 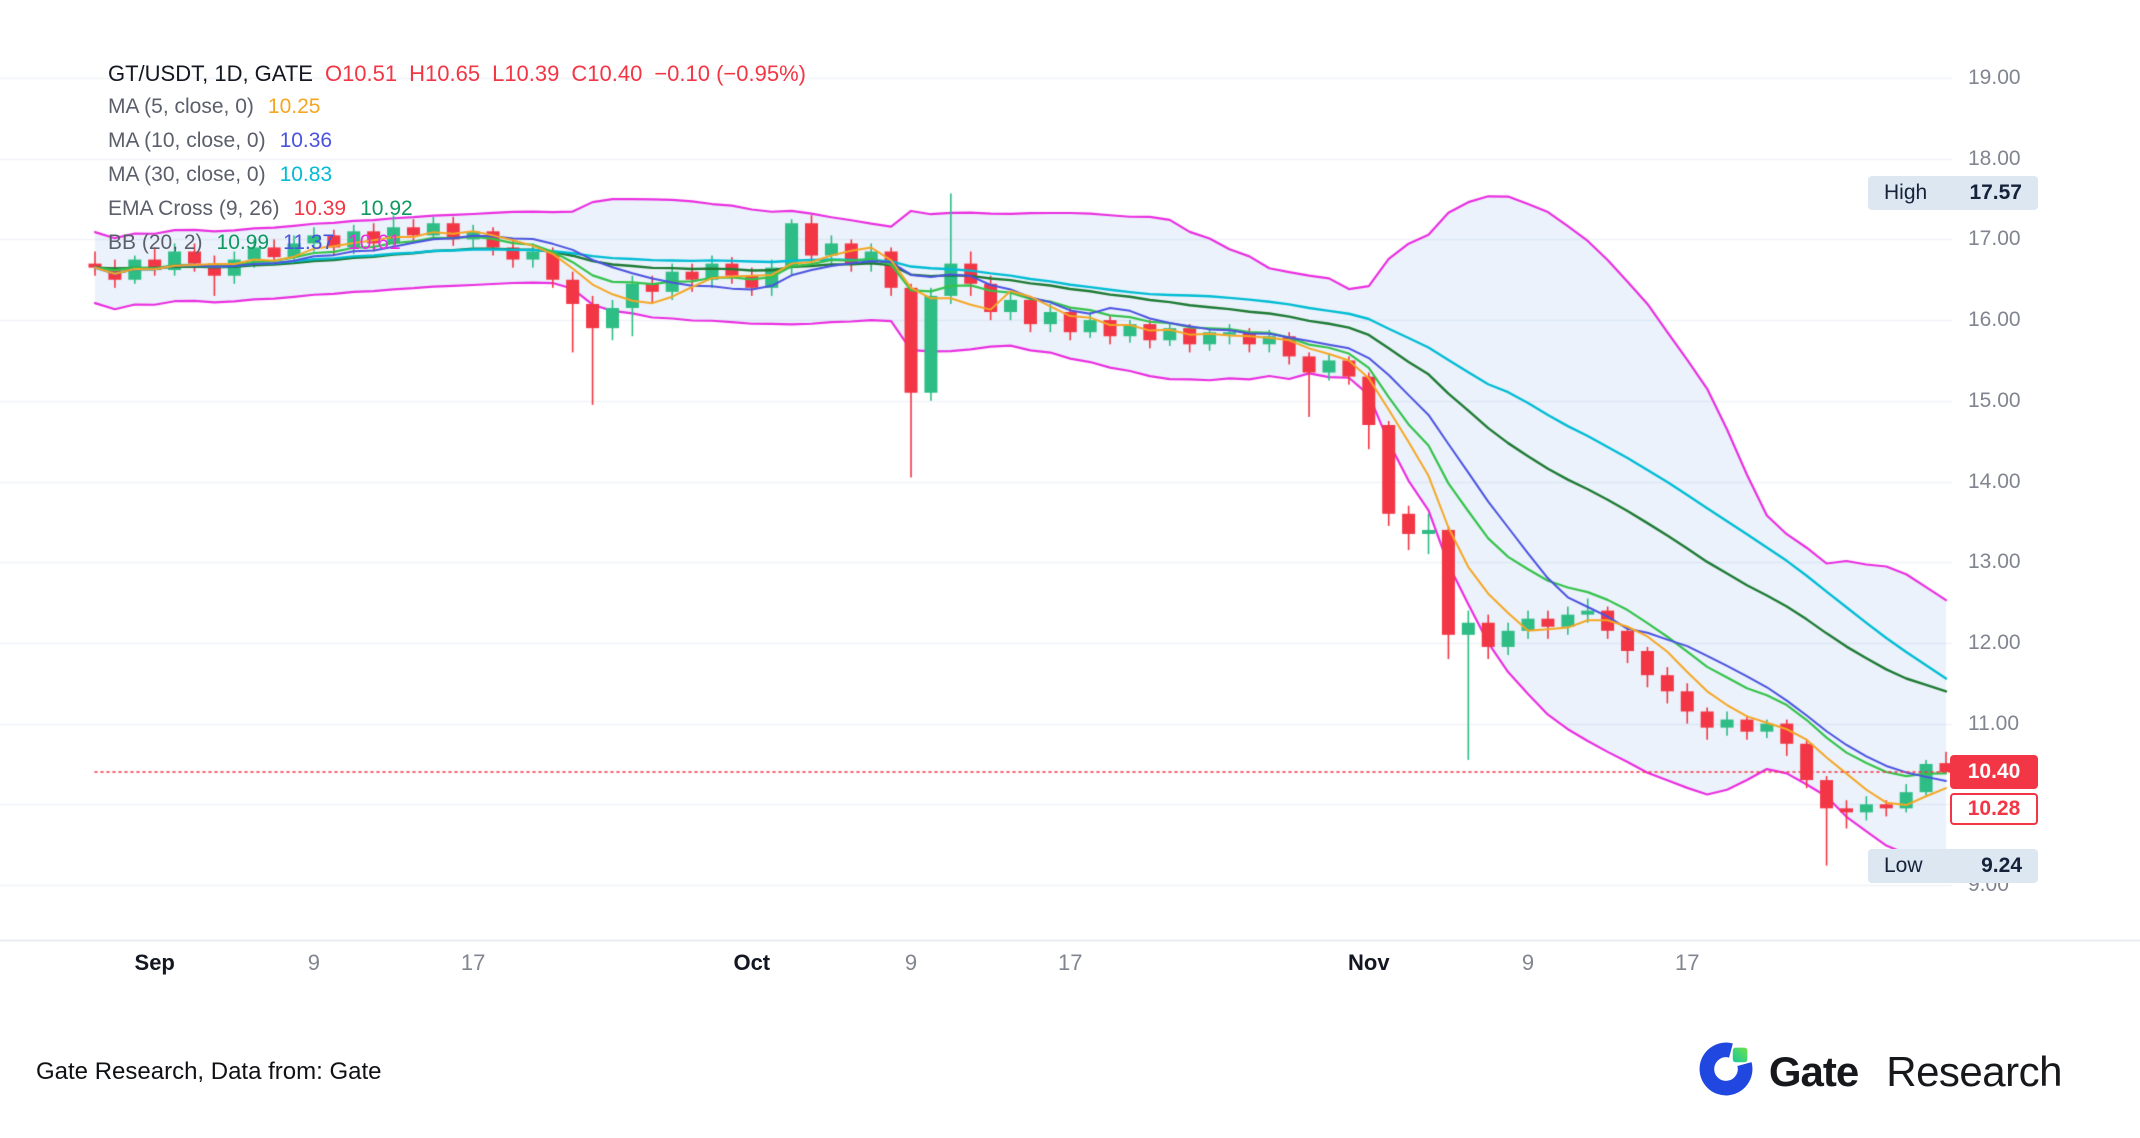 I want to click on indicator-value: 10.83, so click(x=306, y=174).